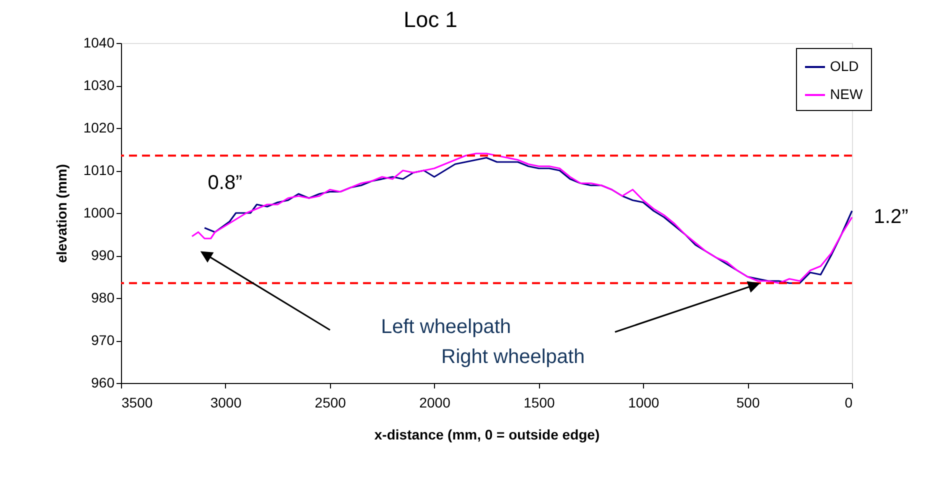 This screenshot has height=499, width=928. What do you see at coordinates (431, 19) in the screenshot?
I see `chart-title: Loc 1` at bounding box center [431, 19].